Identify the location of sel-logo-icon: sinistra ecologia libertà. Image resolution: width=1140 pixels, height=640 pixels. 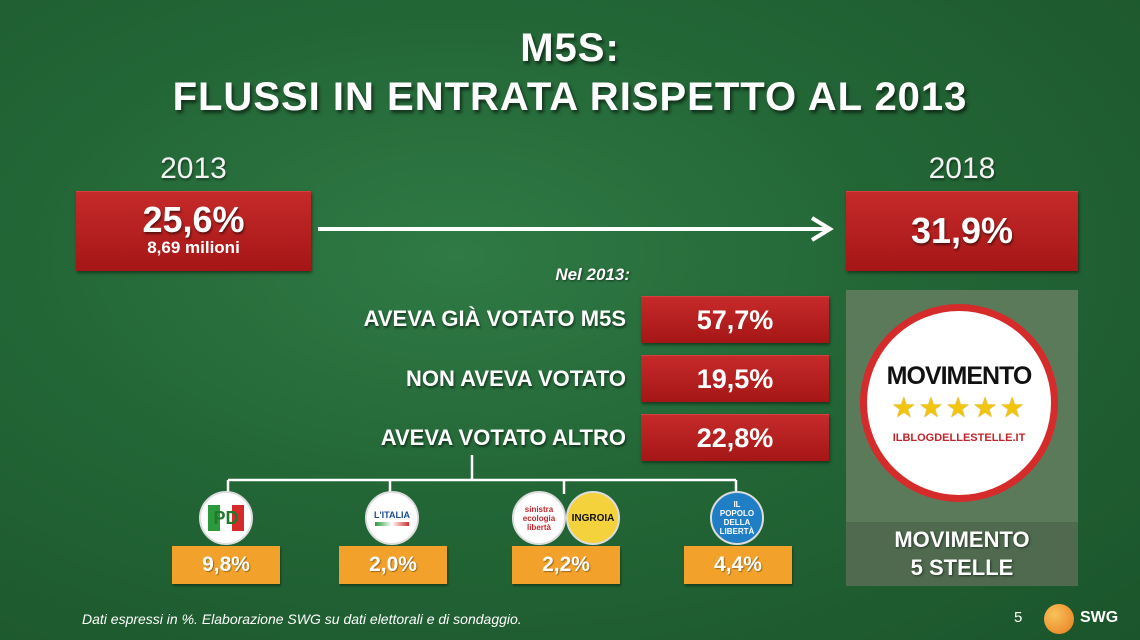
(539, 518).